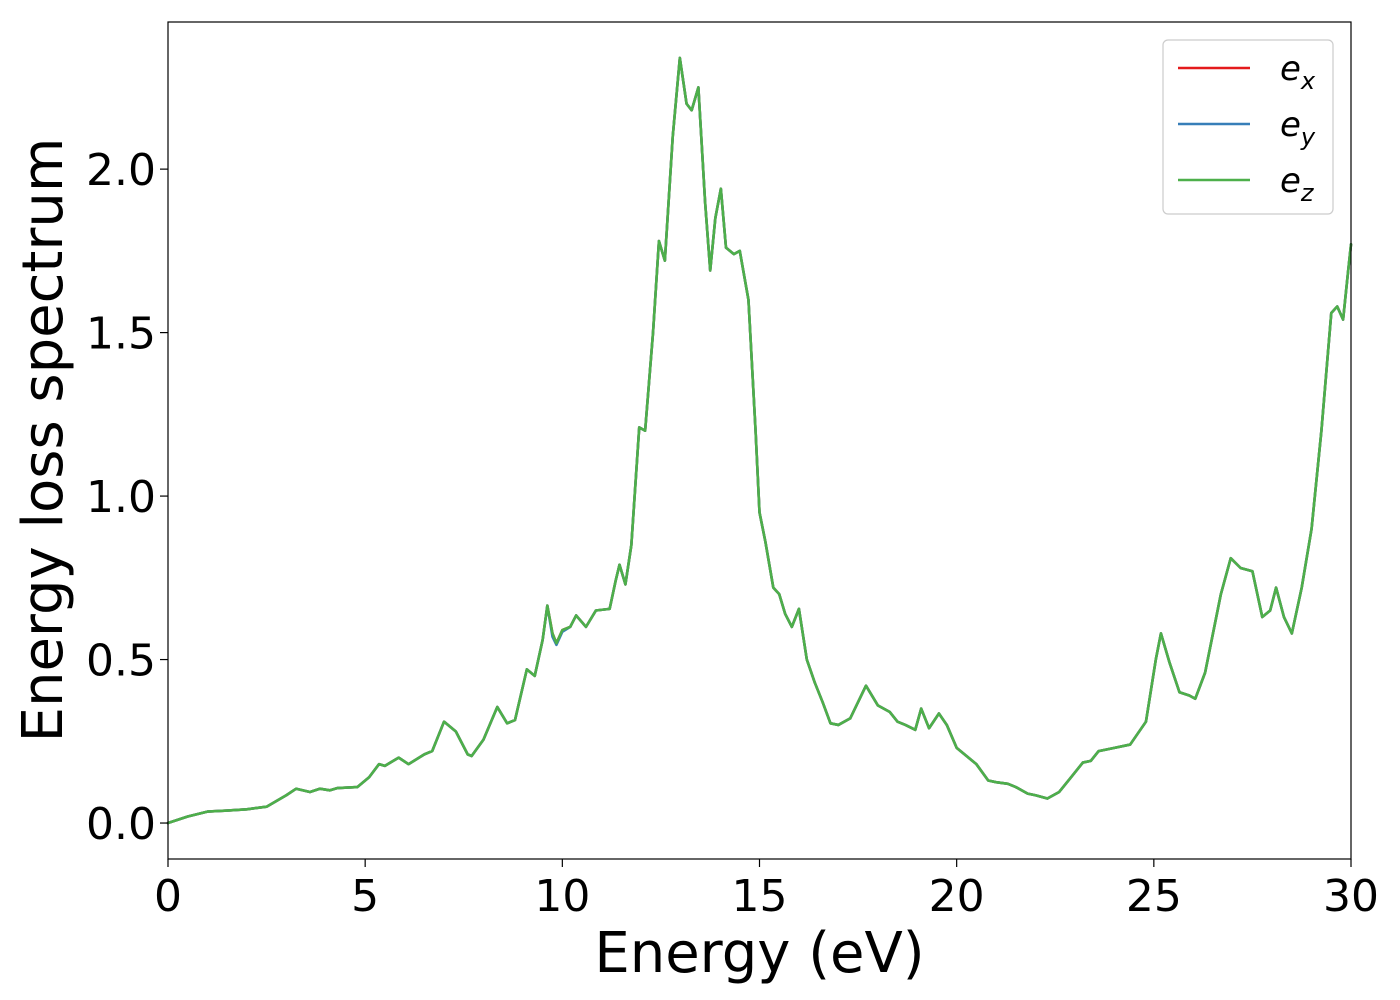  Describe the element at coordinates (957, 896) in the screenshot. I see `x-tick-label: 20` at that location.